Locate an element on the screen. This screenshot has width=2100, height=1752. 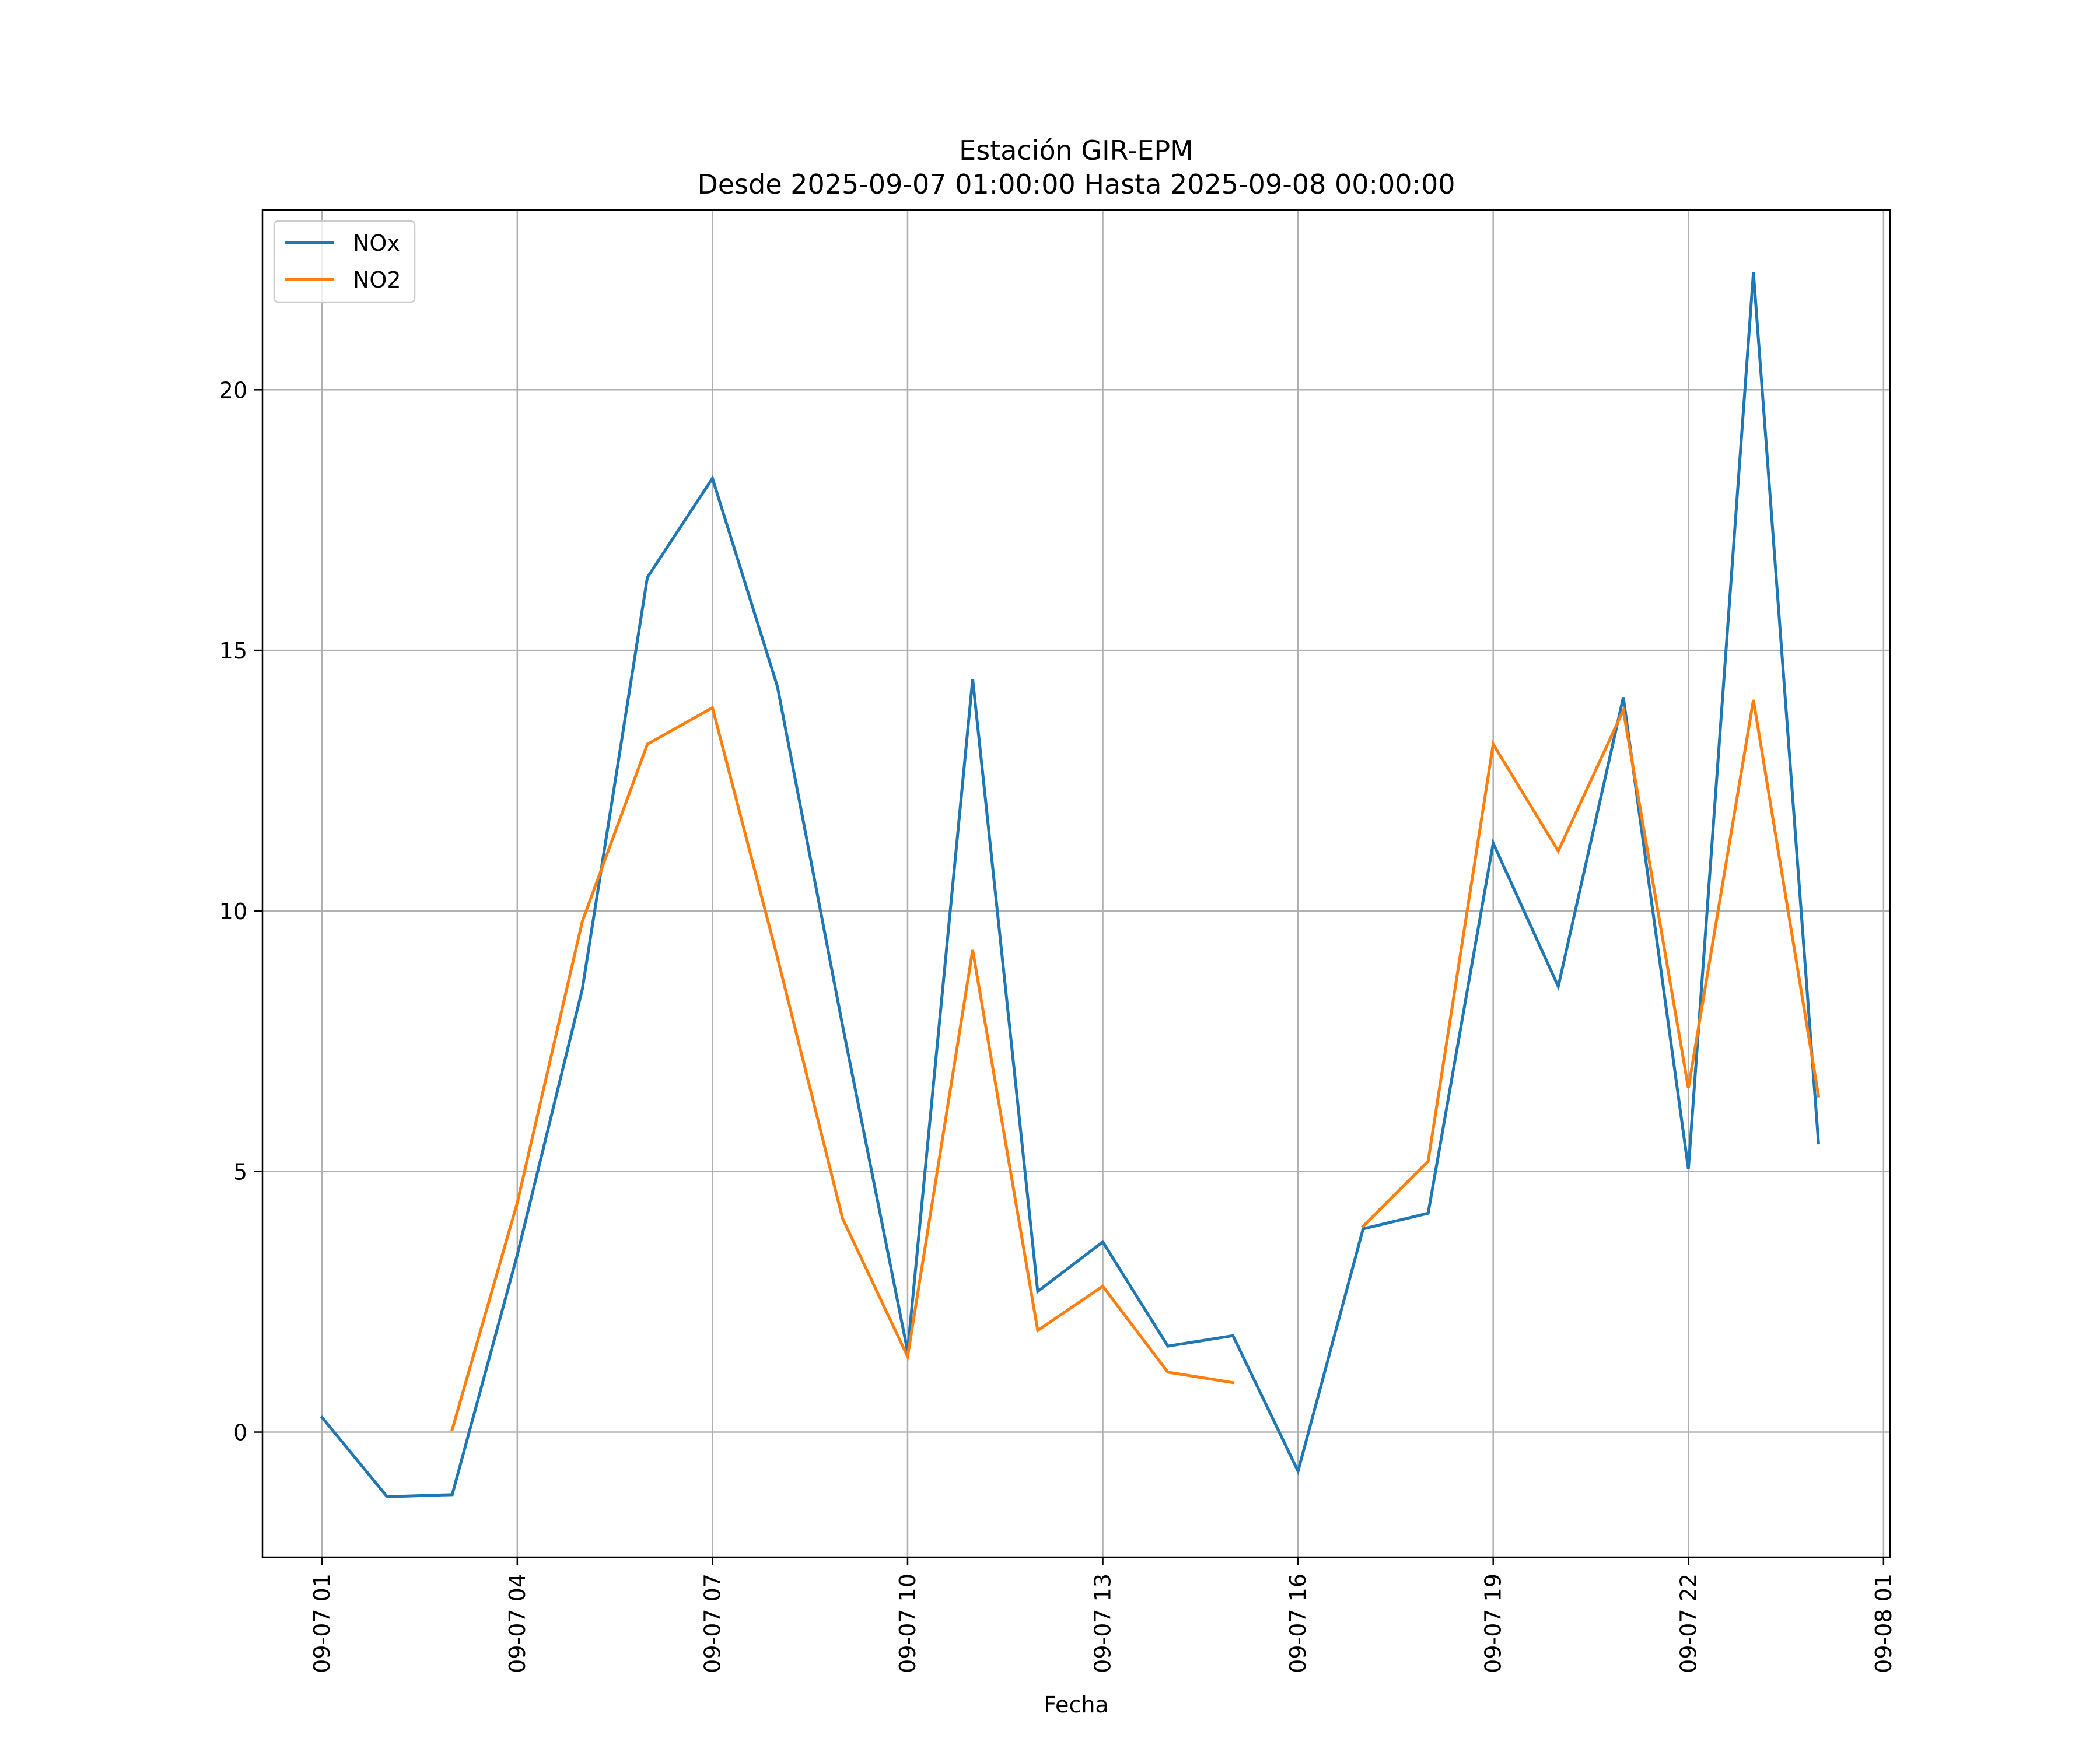
x-tick-label: 09-07 07 is located at coordinates (712, 1623).